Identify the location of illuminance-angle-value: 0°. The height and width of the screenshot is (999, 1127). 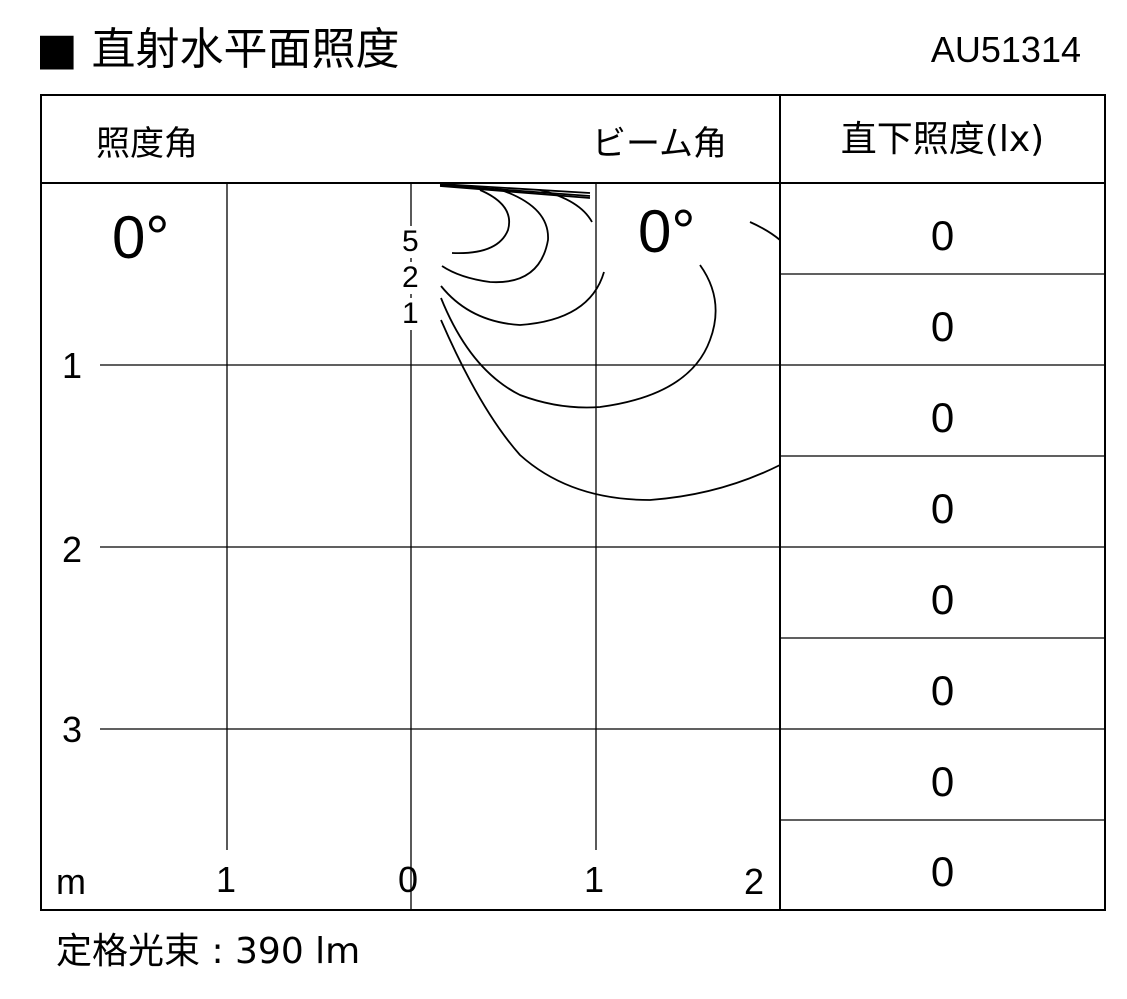
(141, 237).